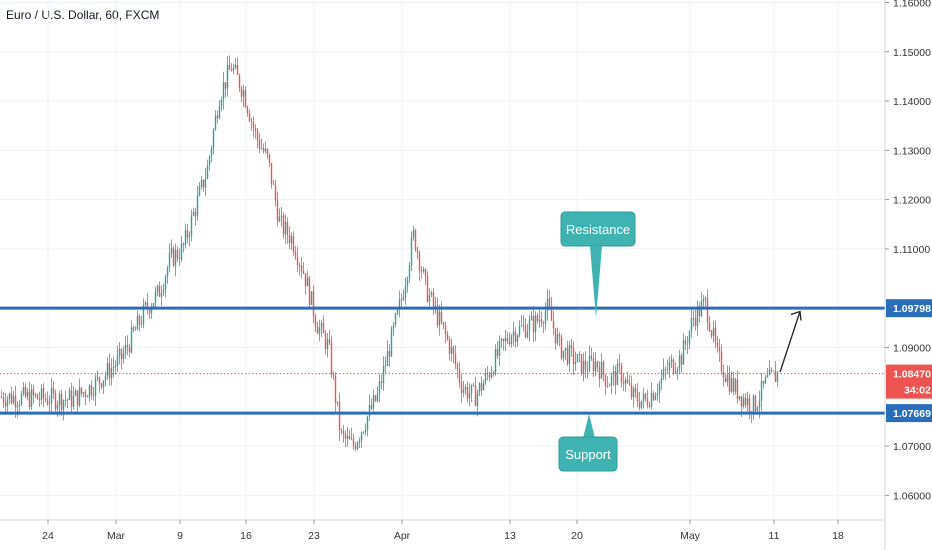 The height and width of the screenshot is (550, 932). What do you see at coordinates (909, 413) in the screenshot?
I see `price-tag-support` at bounding box center [909, 413].